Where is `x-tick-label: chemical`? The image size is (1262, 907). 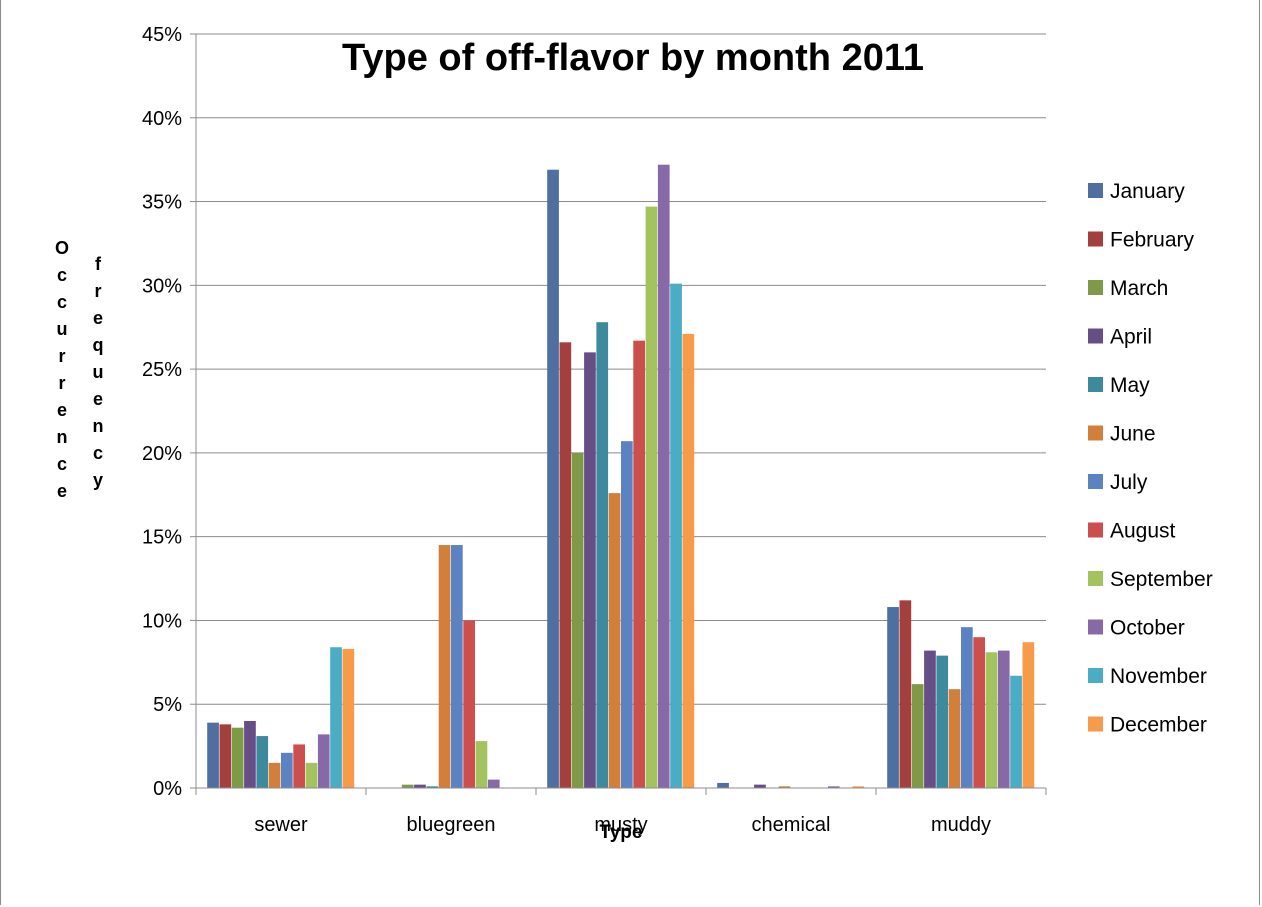 x-tick-label: chemical is located at coordinates (791, 825).